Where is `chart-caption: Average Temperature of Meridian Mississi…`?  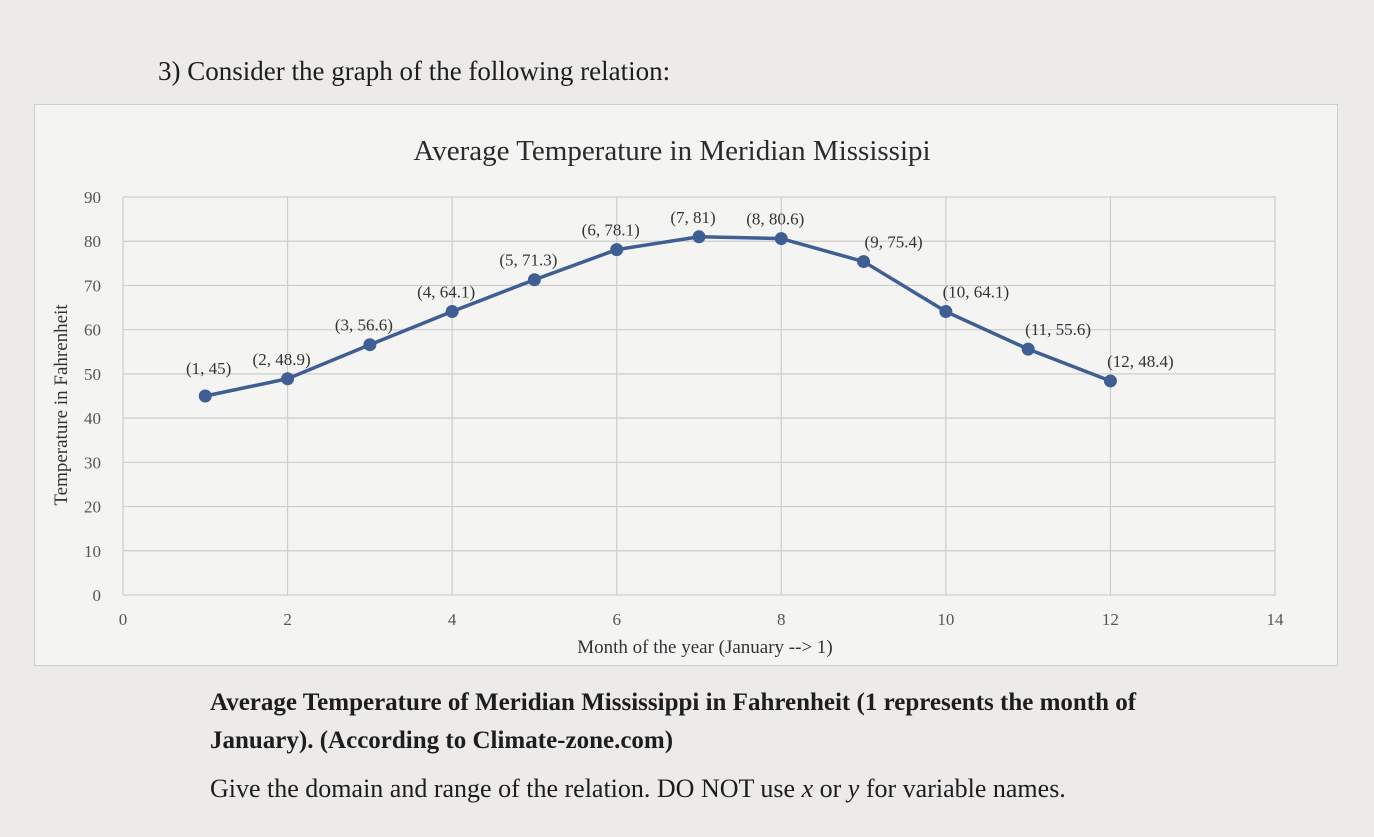
chart-caption: Average Temperature of Meridian Mississi… is located at coordinates (740, 722).